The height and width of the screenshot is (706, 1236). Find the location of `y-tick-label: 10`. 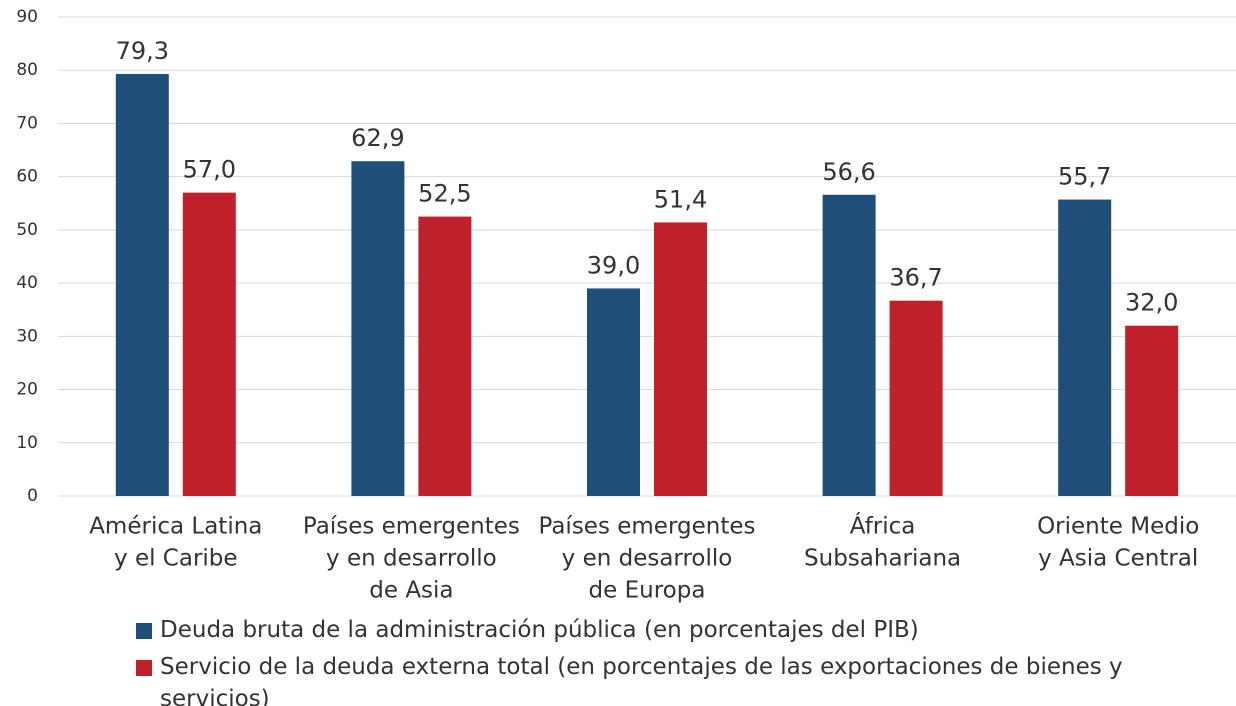

y-tick-label: 10 is located at coordinates (27, 443).